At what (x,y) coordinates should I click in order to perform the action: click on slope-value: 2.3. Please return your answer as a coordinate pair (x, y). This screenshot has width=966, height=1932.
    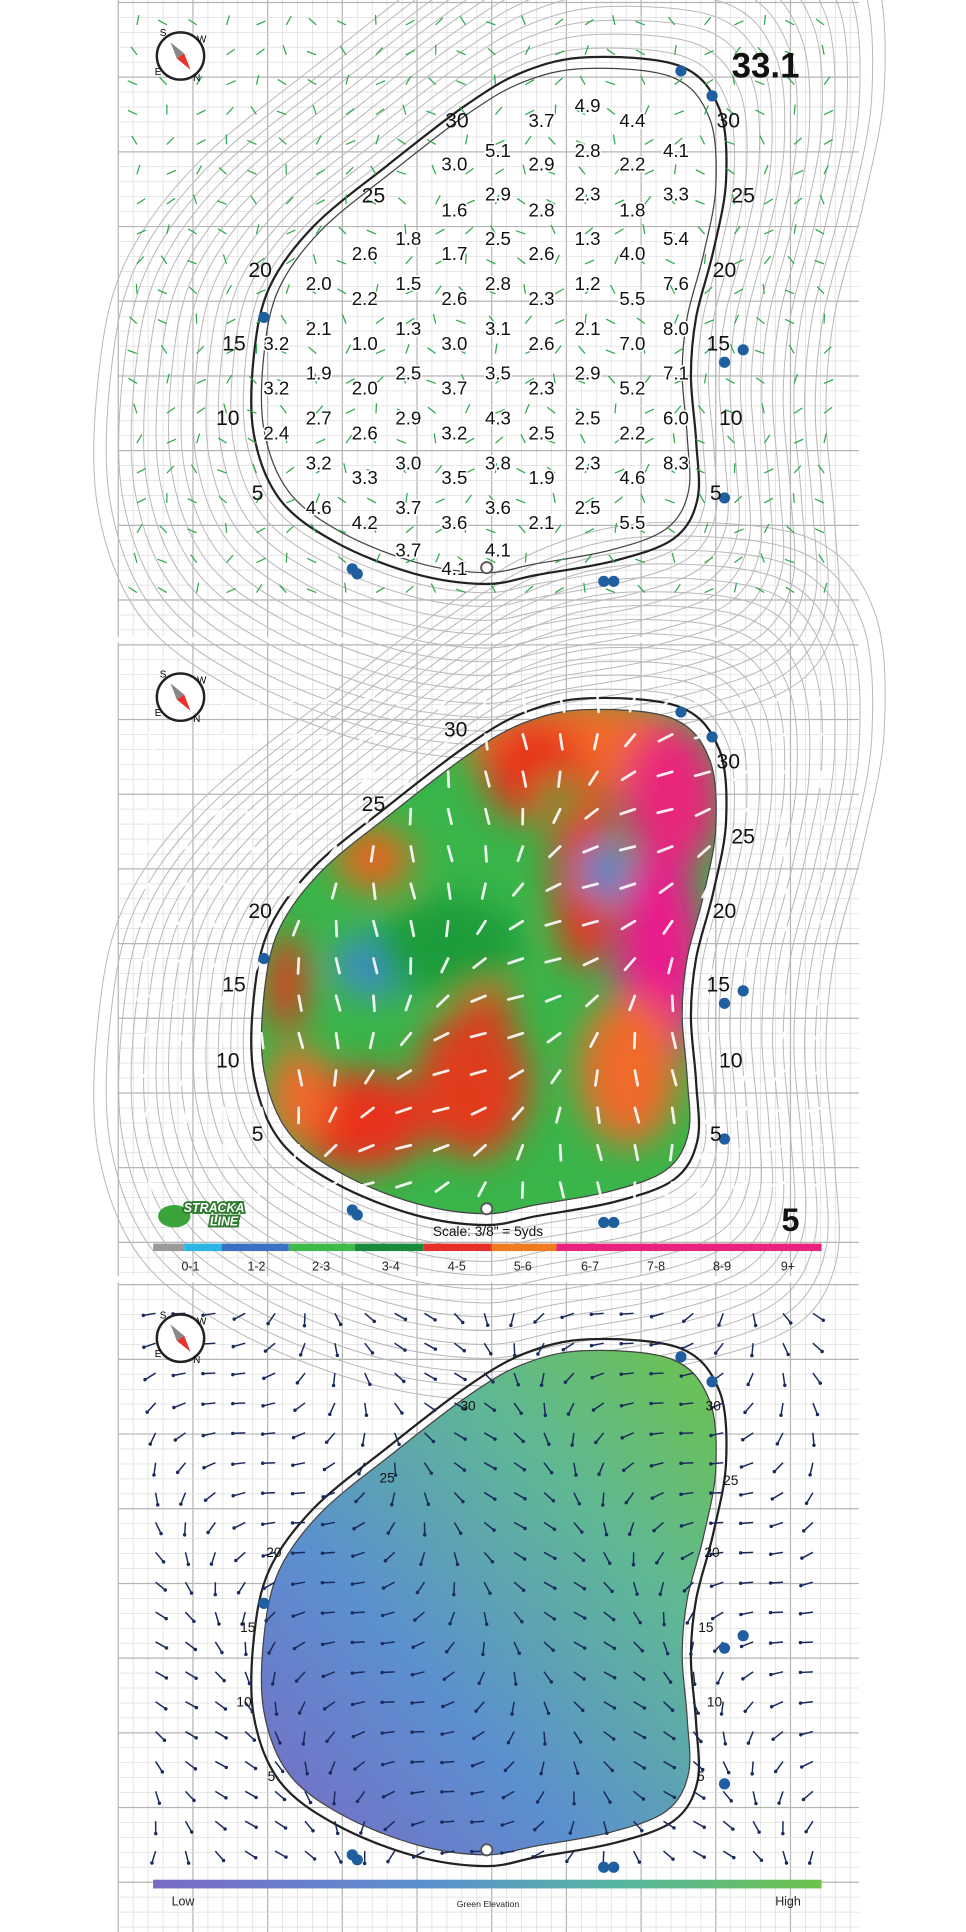
    Looking at the image, I should click on (588, 462).